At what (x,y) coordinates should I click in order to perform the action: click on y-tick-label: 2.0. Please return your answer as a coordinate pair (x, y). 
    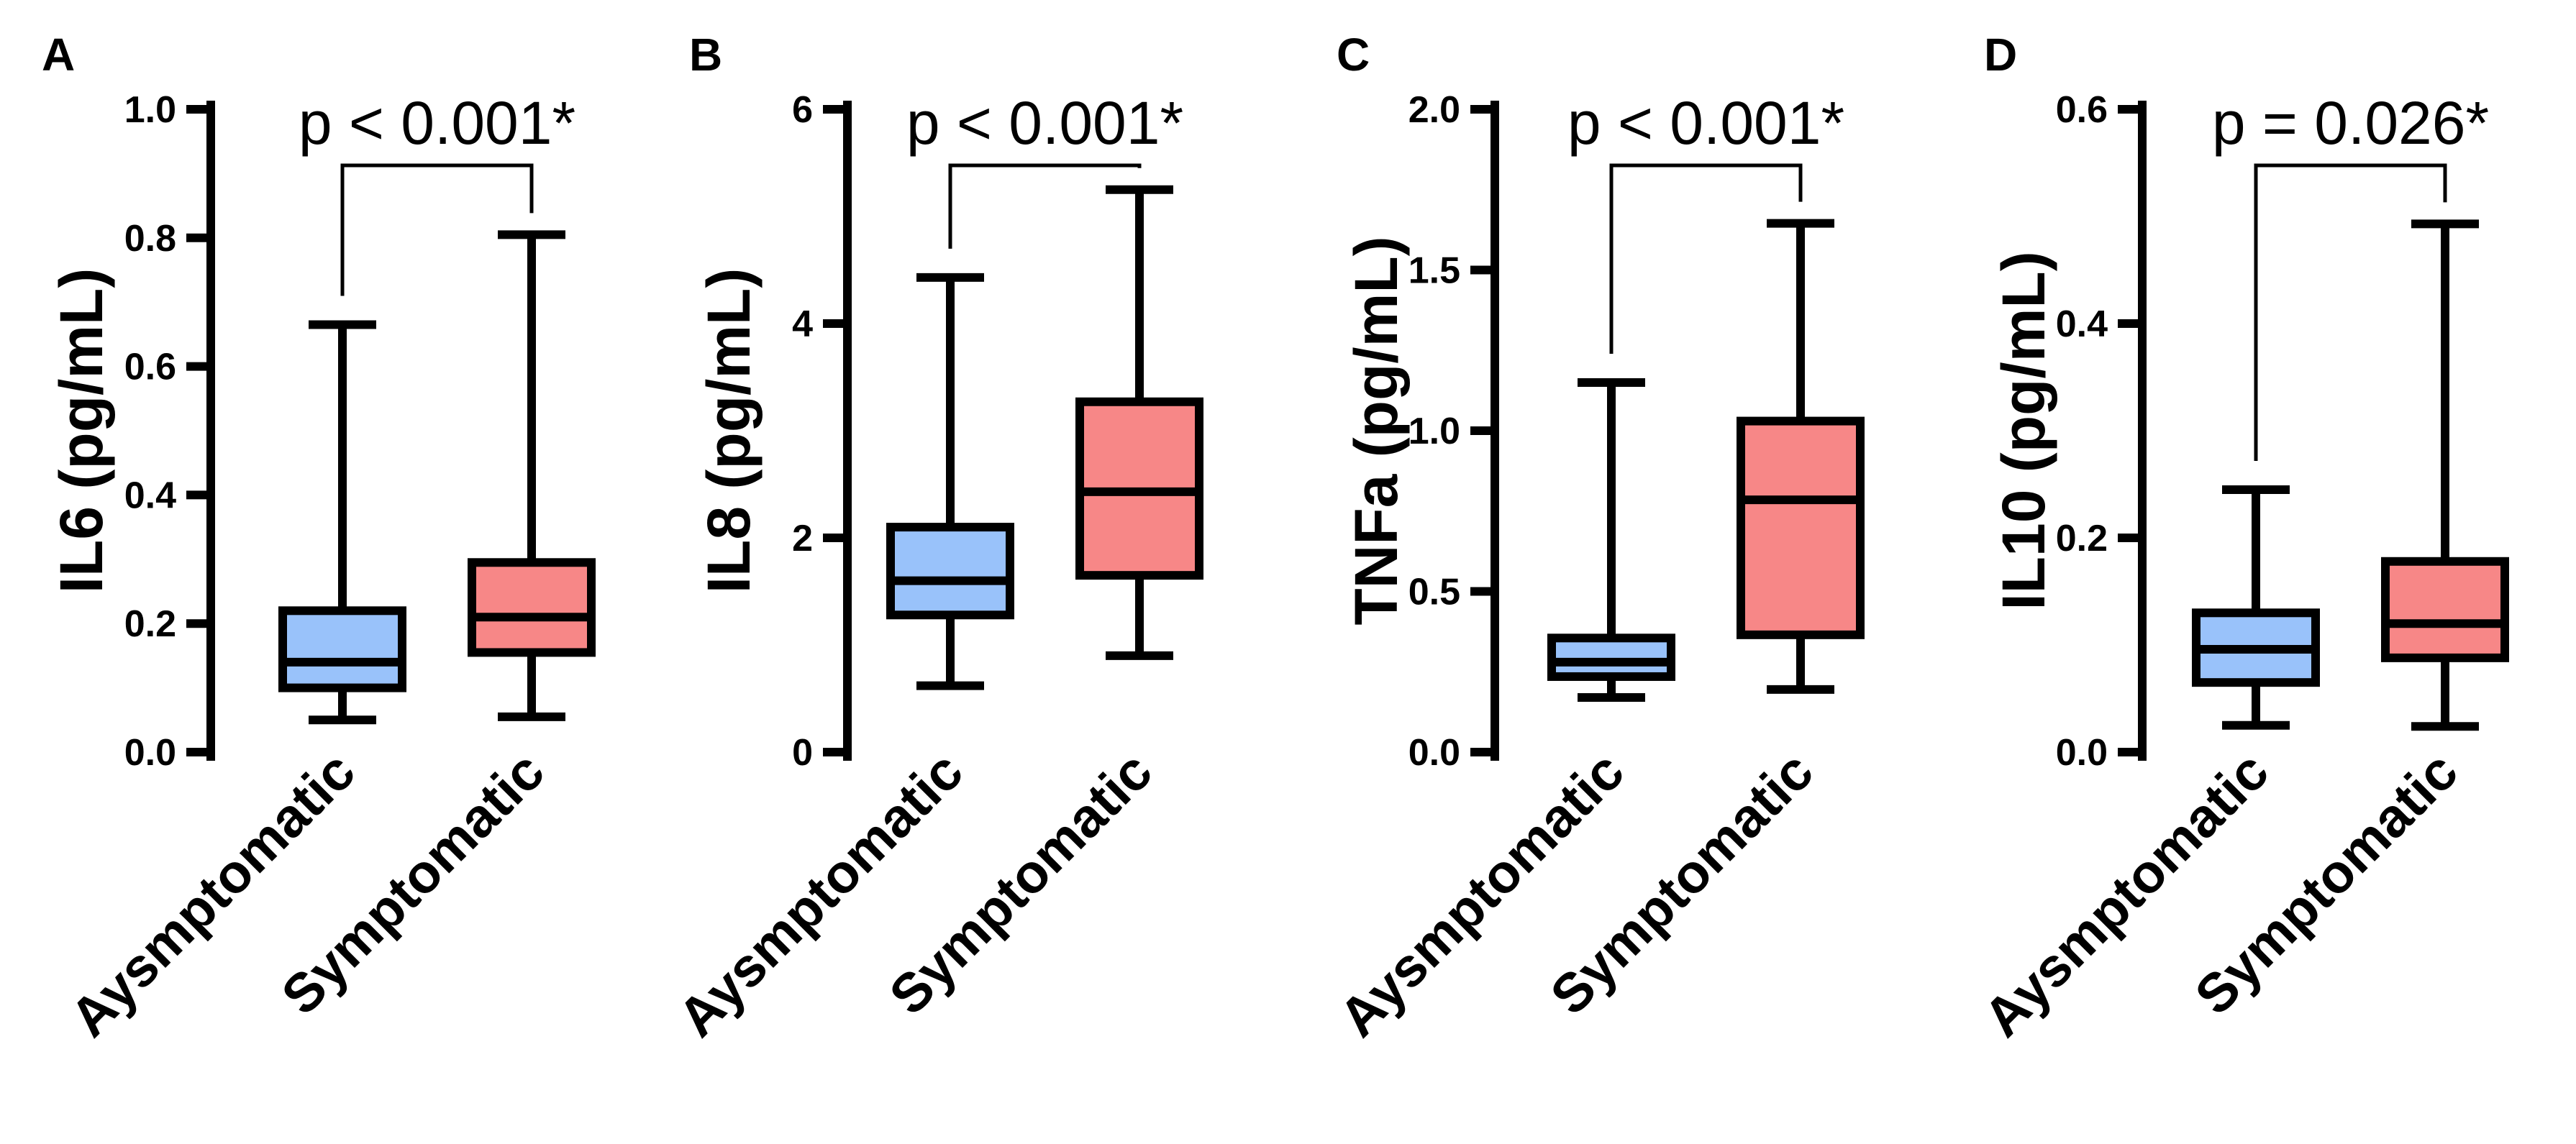
    Looking at the image, I should click on (1434, 110).